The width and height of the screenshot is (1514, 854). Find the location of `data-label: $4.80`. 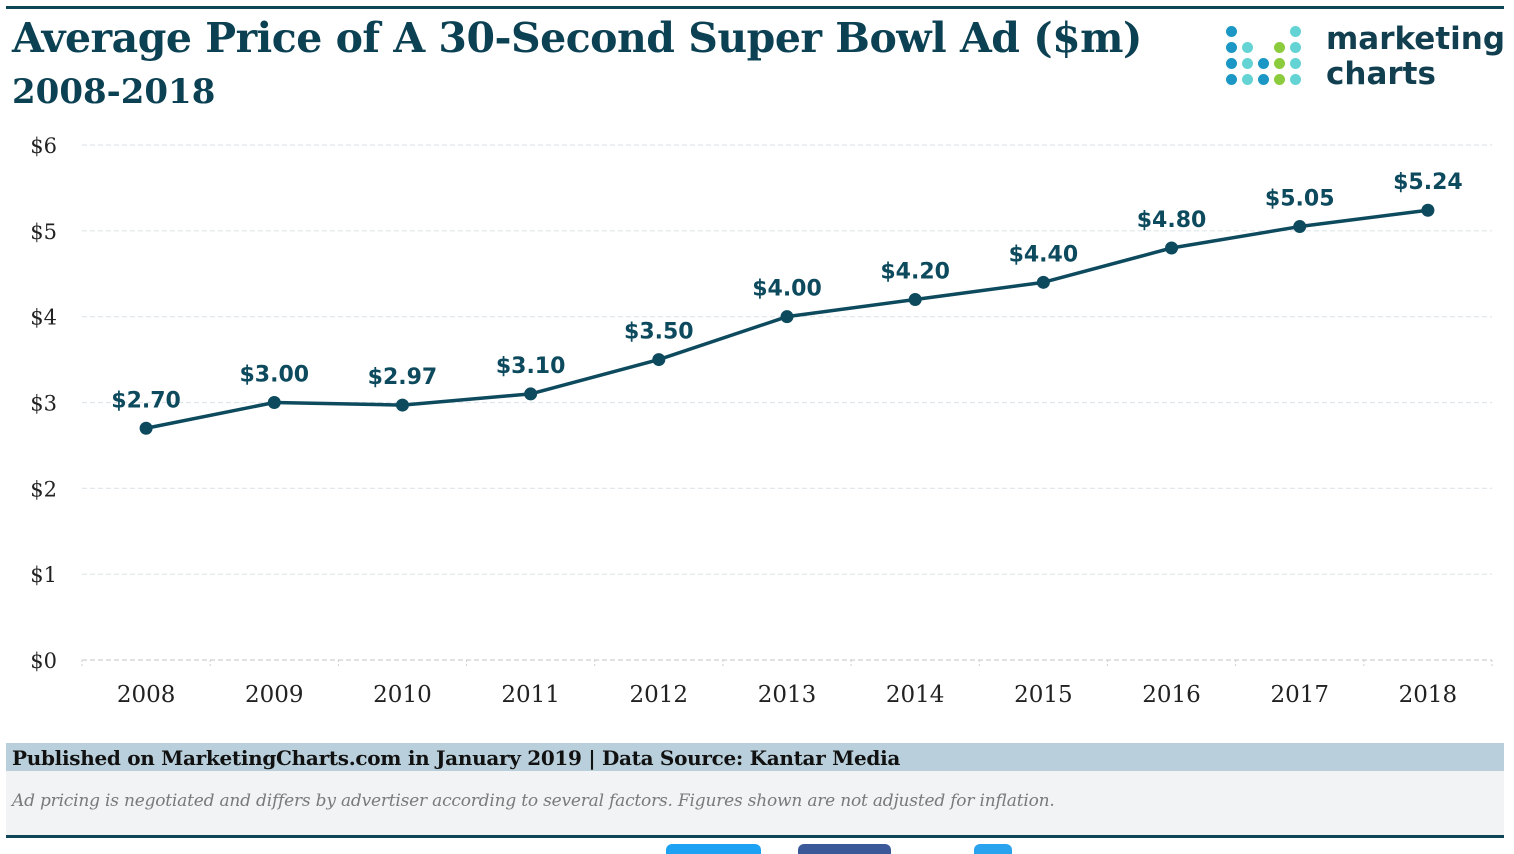

data-label: $4.80 is located at coordinates (1172, 220).